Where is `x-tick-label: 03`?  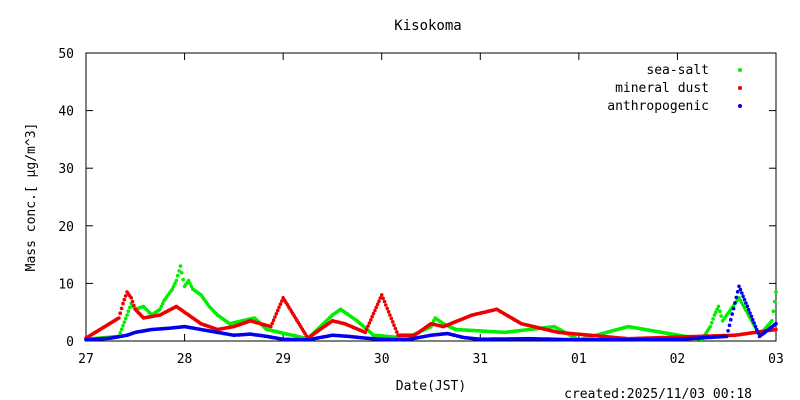 x-tick-label: 03 is located at coordinates (776, 359).